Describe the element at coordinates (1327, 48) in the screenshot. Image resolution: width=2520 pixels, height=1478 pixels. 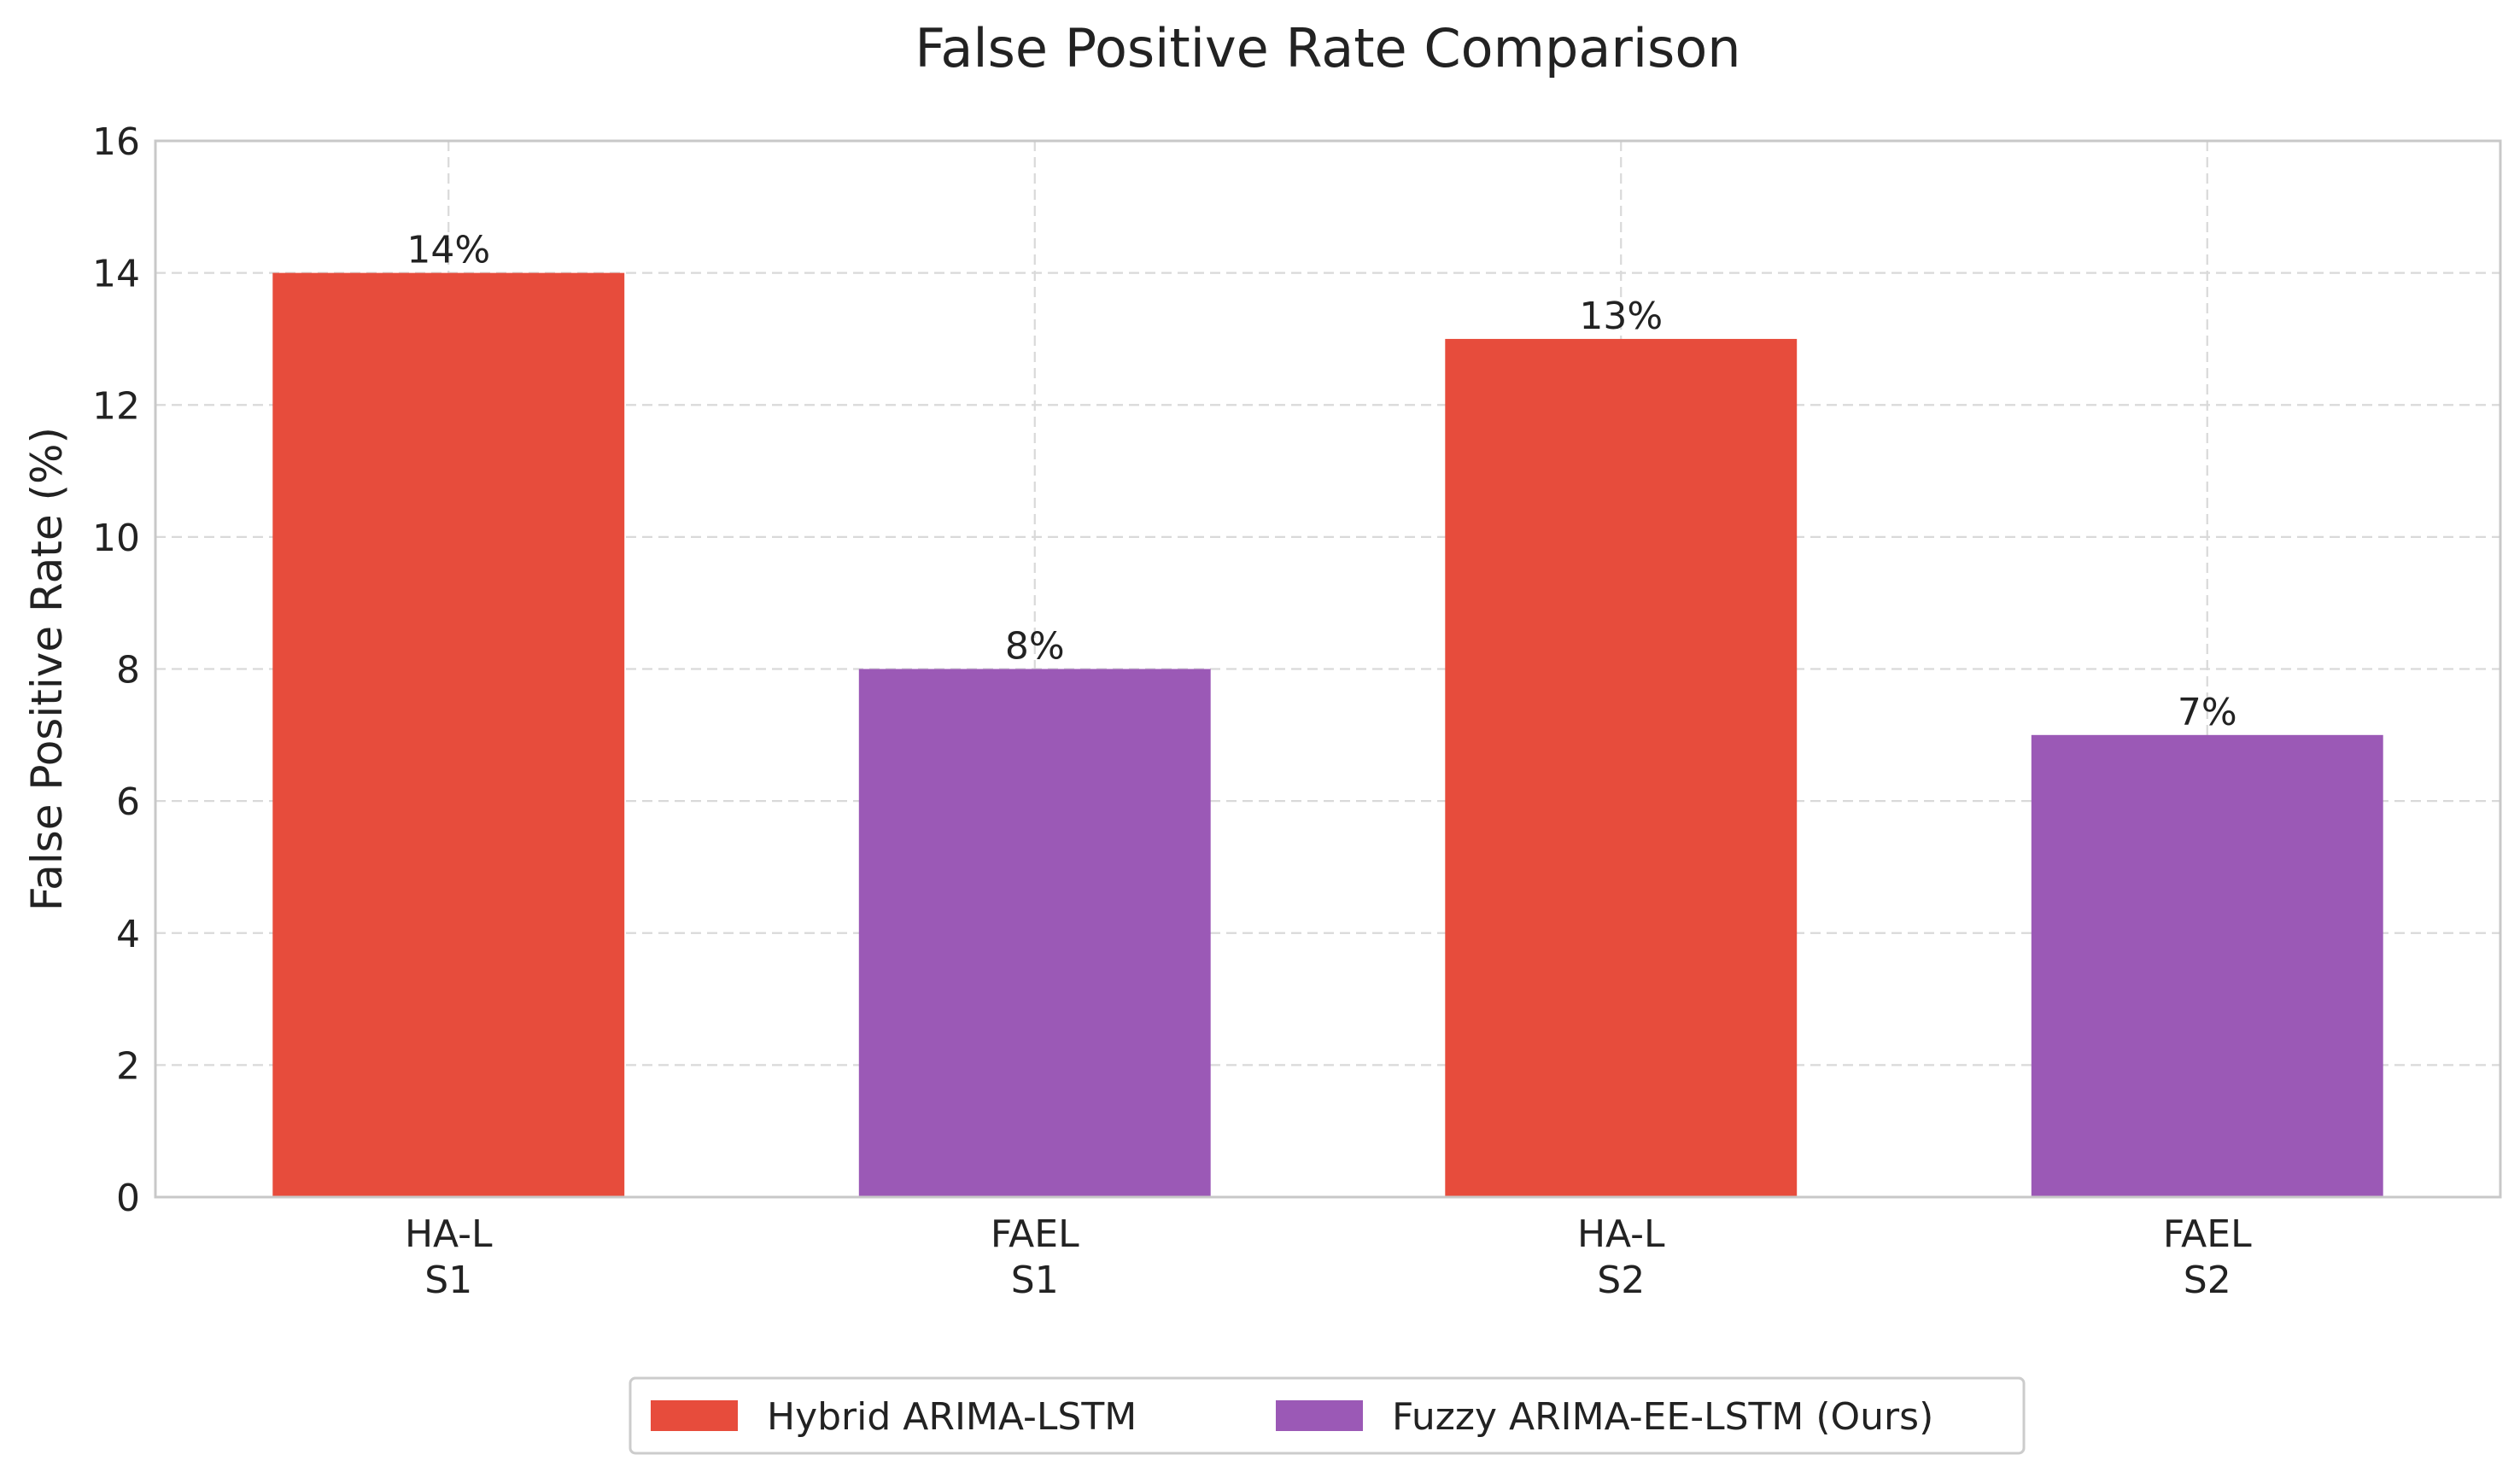
I see `chart-title: False Positive Rate Comparison` at that location.